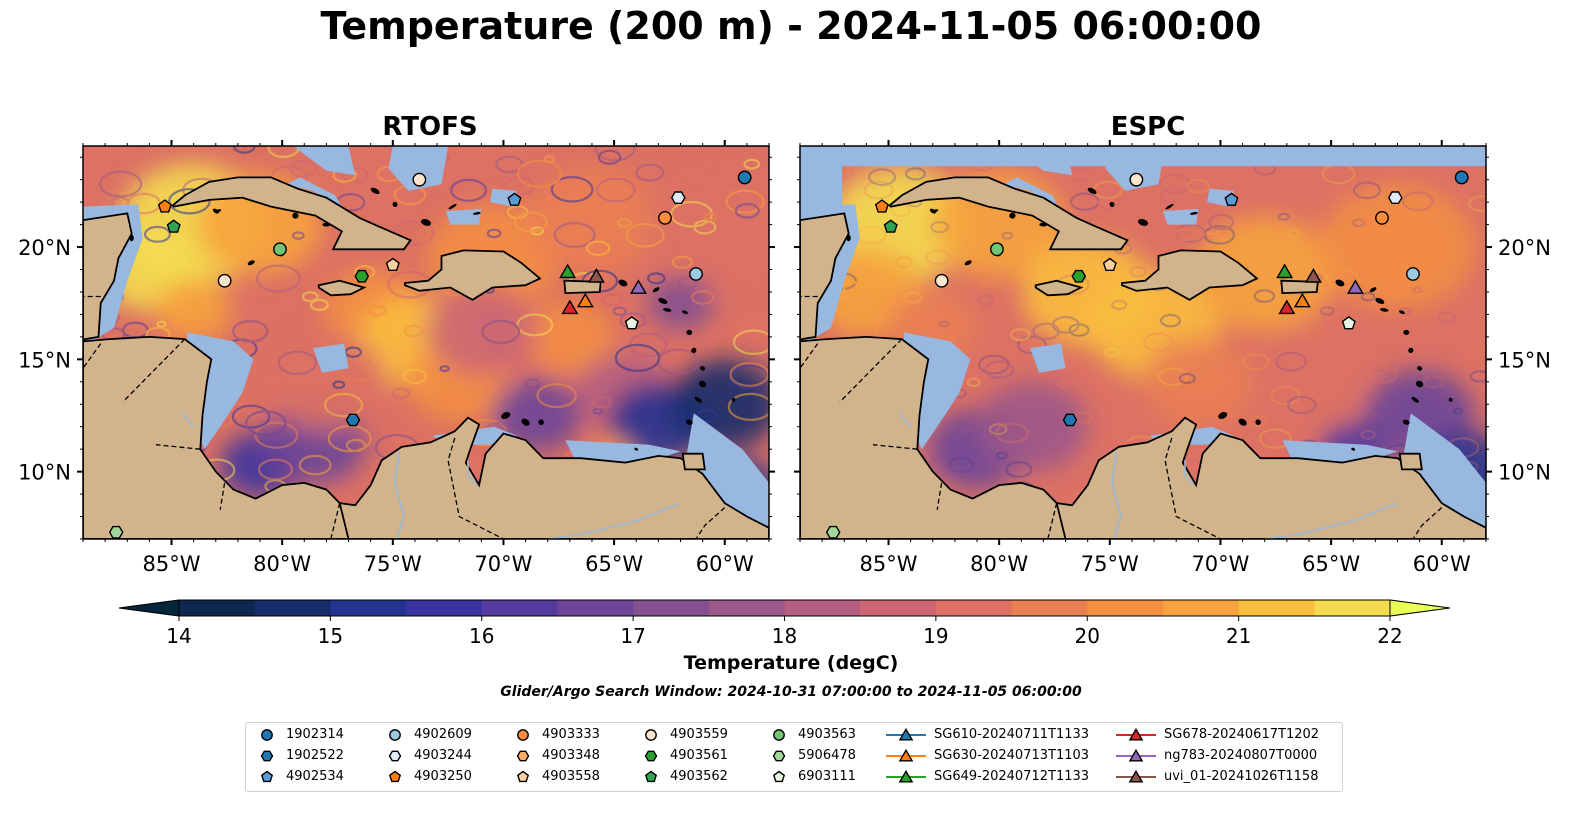  Describe the element at coordinates (1524, 248) in the screenshot. I see `lat-tick-label: 20°N` at that location.